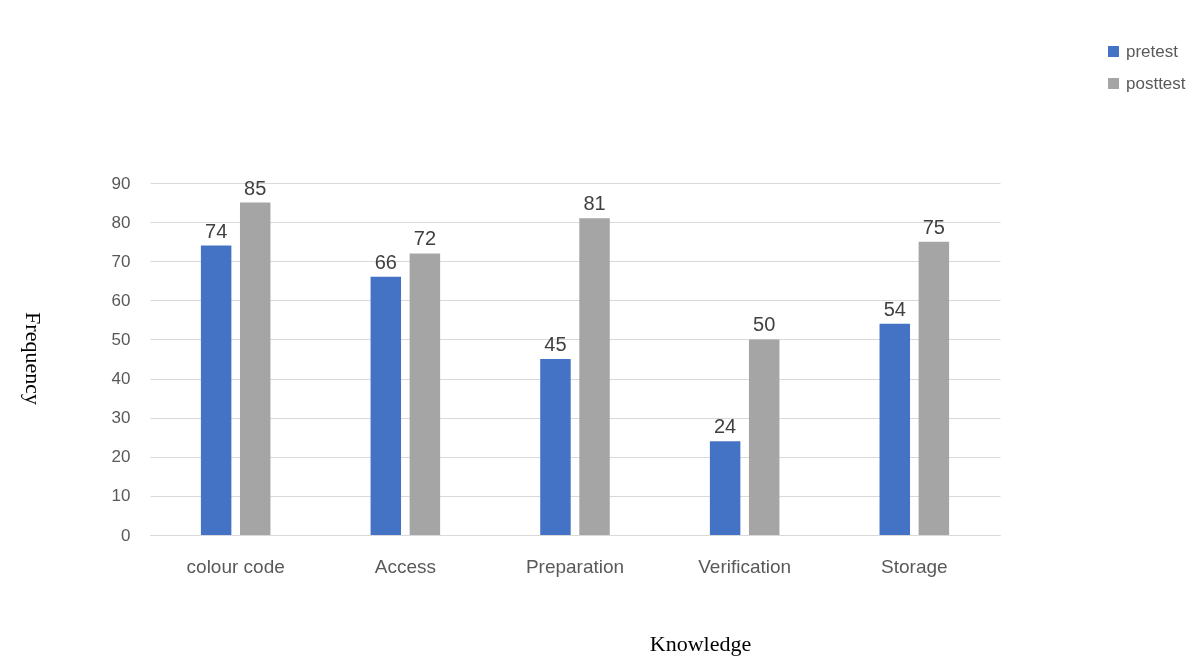  What do you see at coordinates (235, 566) in the screenshot?
I see `x-tick-label: colour code` at bounding box center [235, 566].